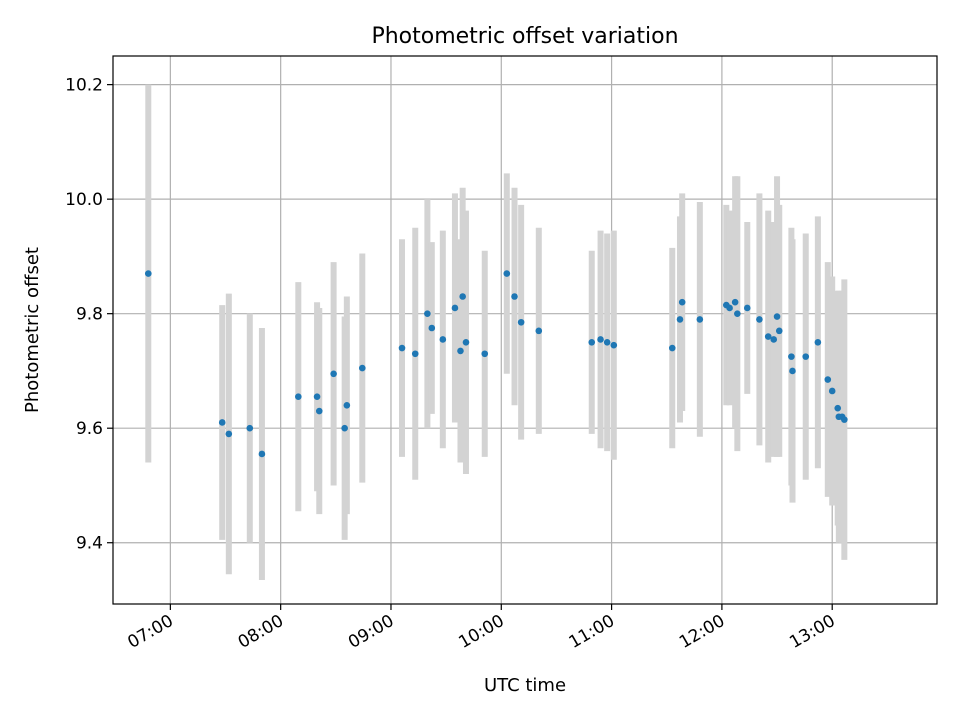  Describe the element at coordinates (84, 86) in the screenshot. I see `y-tick-label: 10.2` at that location.